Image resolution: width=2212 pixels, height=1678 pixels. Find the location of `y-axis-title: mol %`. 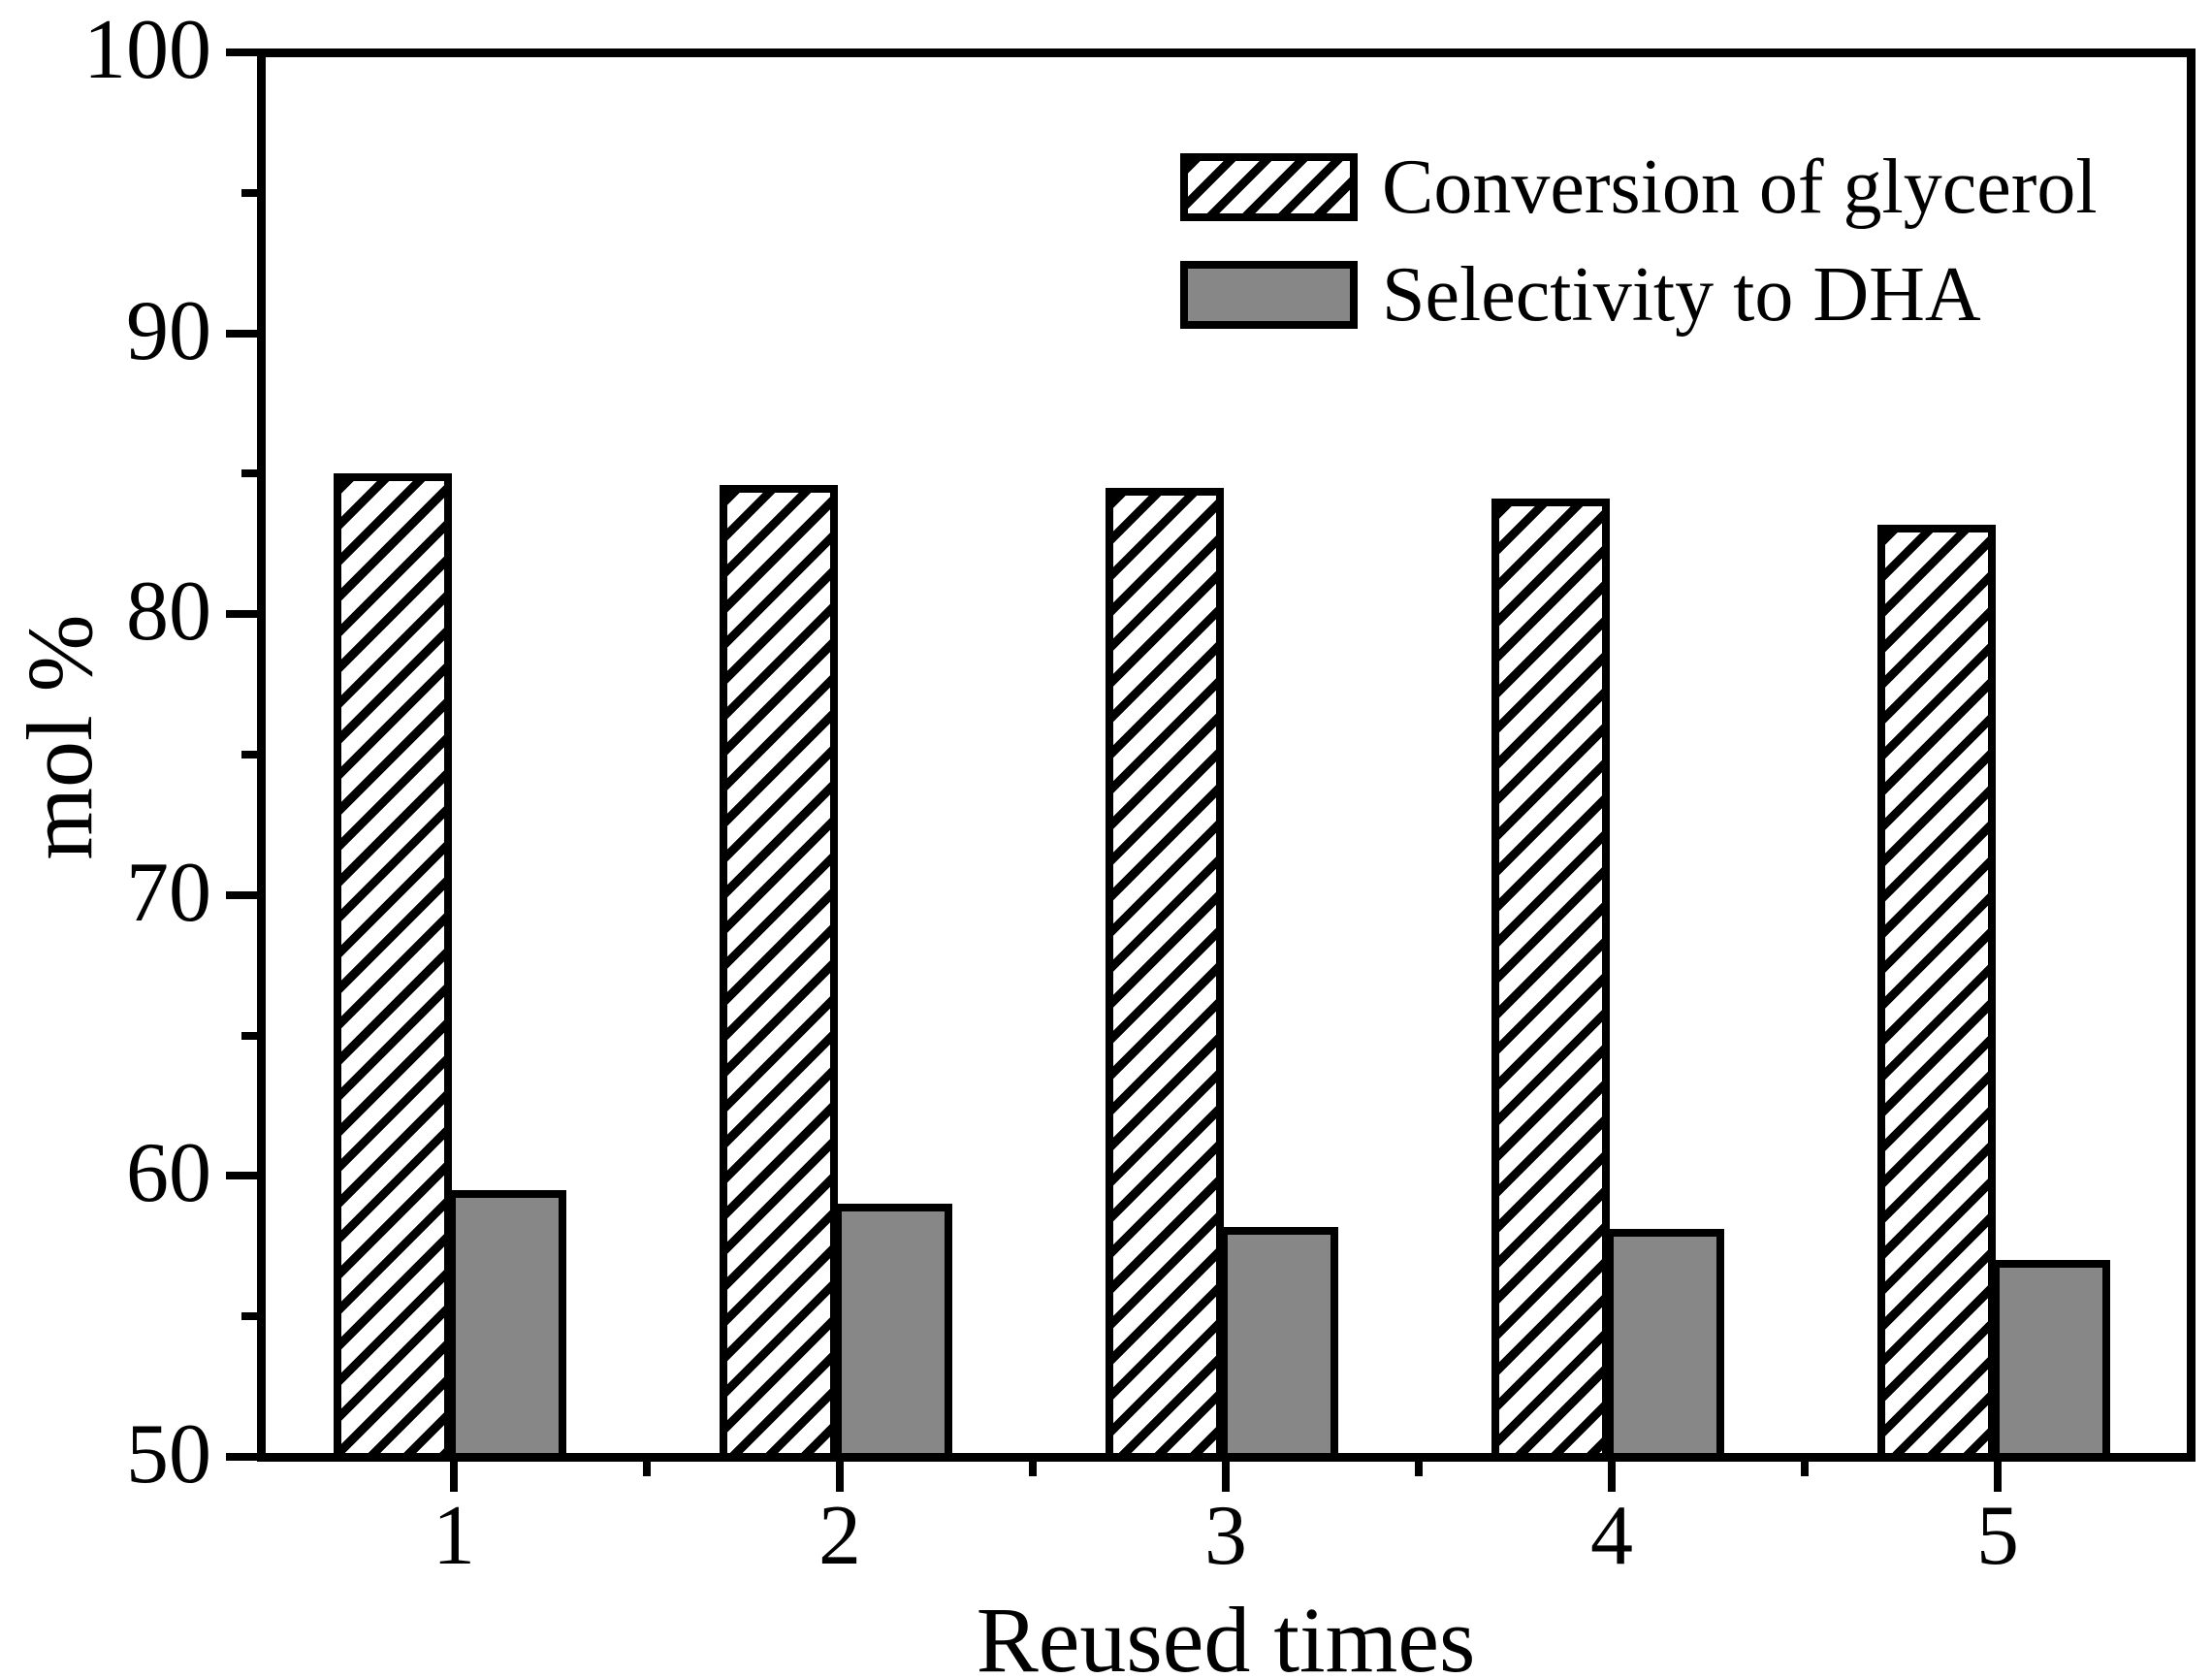

y-axis-title: mol % is located at coordinates (60, 737).